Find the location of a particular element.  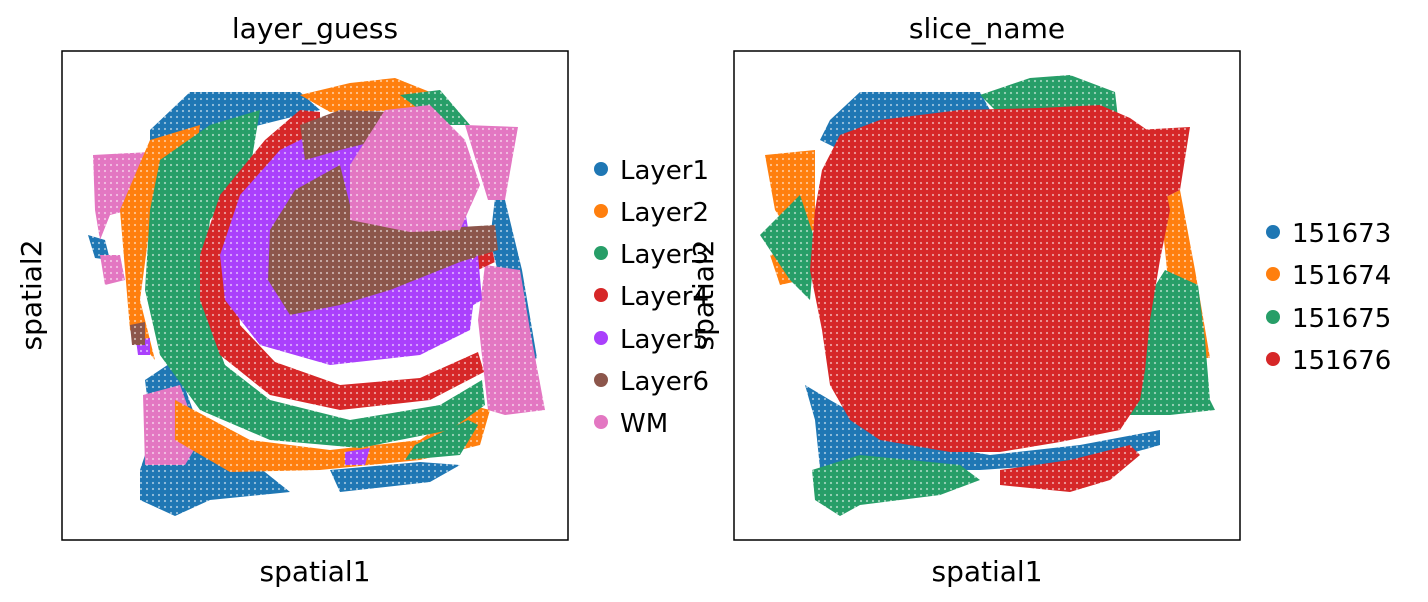

legend-label: 151675 is located at coordinates (1341, 319).